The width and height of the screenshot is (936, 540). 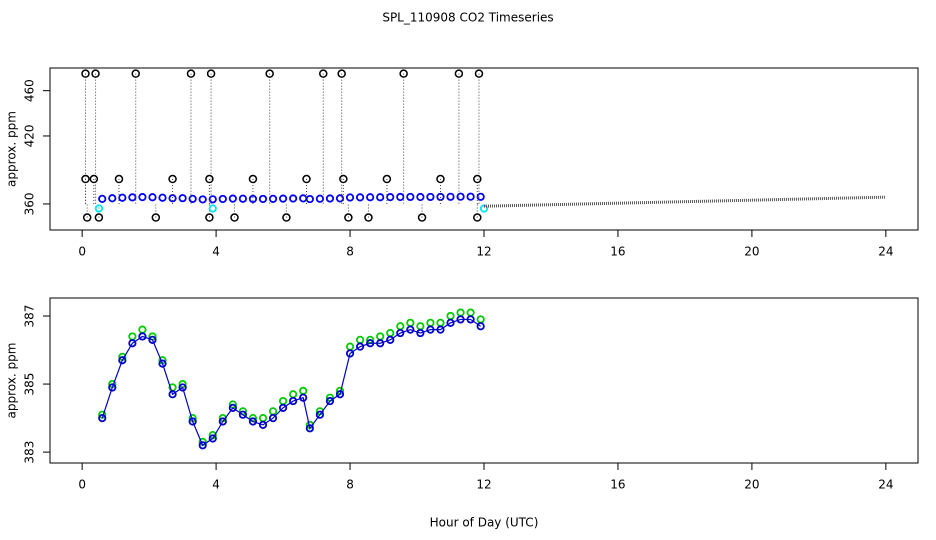 I want to click on dotted-line, so click(x=684, y=201).